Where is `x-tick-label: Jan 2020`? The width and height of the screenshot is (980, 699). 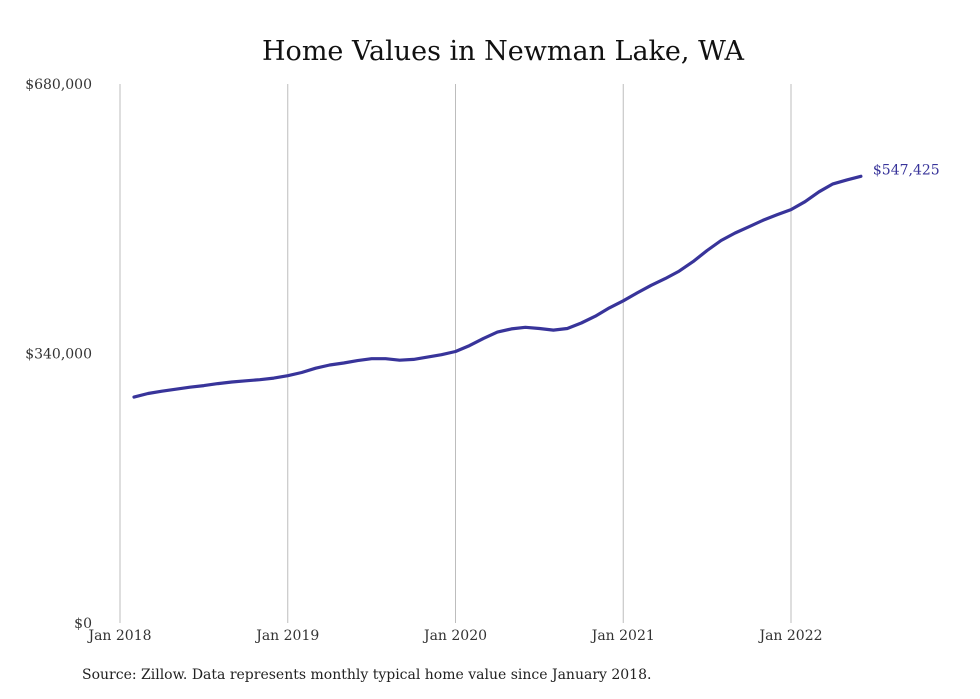
x-tick-label: Jan 2020 is located at coordinates (454, 636).